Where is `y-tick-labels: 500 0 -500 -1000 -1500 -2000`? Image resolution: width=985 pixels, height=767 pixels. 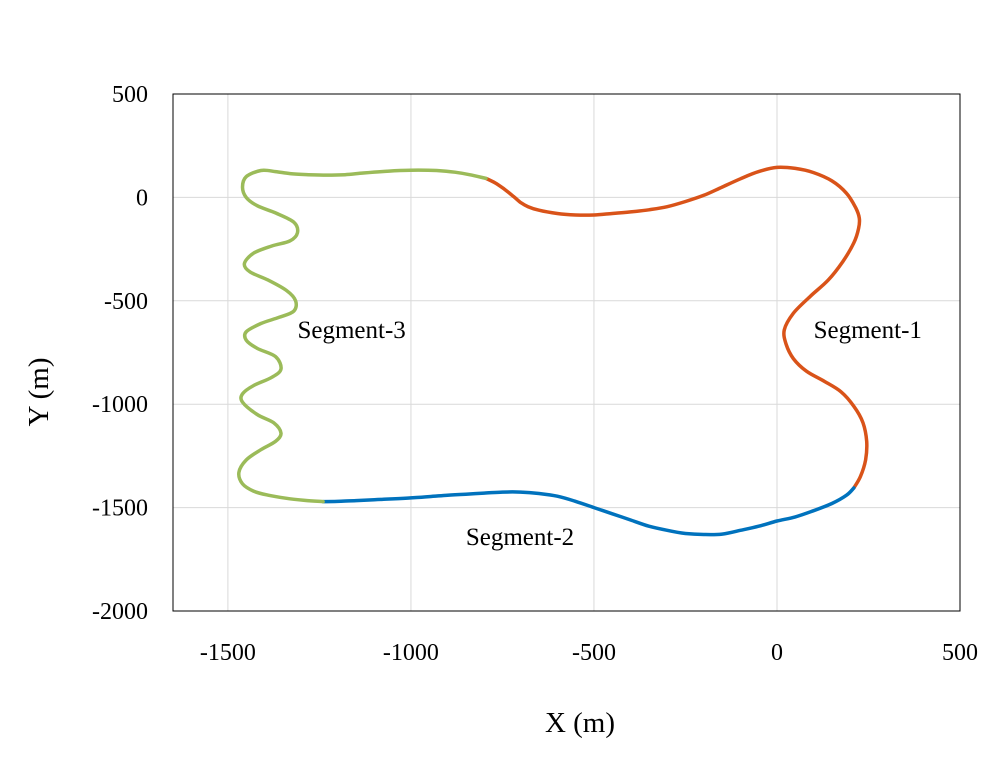 y-tick-labels: 500 0 -500 -1000 -1500 -2000 is located at coordinates (120, 353).